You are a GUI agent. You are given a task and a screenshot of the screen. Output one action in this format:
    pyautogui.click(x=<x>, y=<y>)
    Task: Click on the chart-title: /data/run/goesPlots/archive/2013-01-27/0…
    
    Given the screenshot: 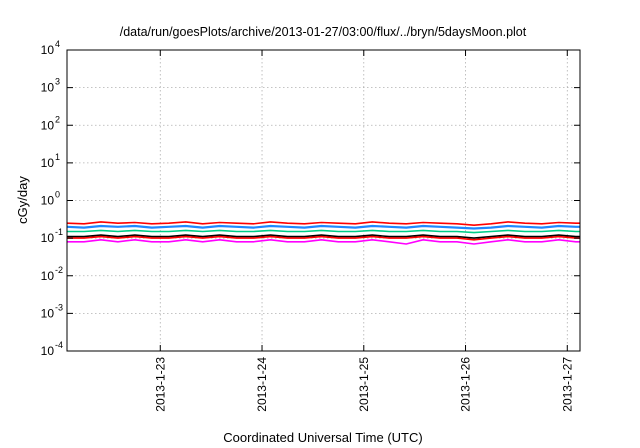 What is the action you would take?
    pyautogui.click(x=323, y=32)
    